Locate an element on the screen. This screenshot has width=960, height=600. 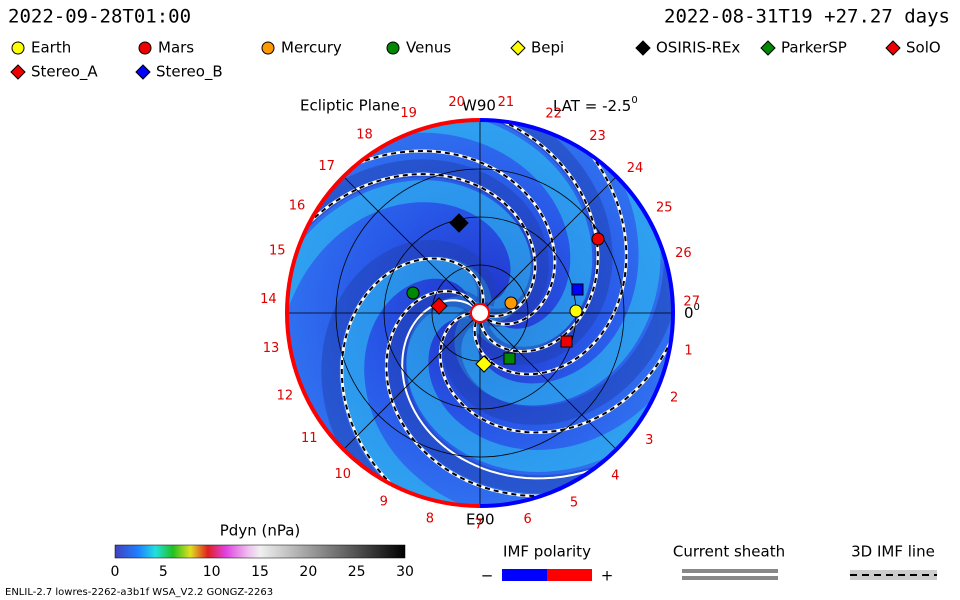
ring-label: 11 is located at coordinates (309, 438).